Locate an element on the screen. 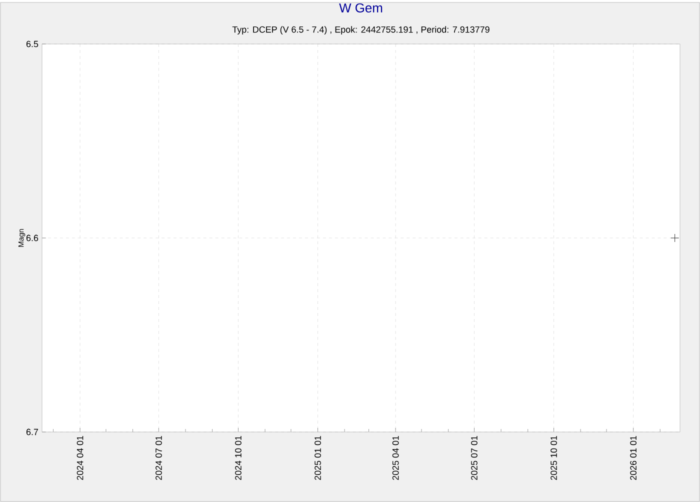 This screenshot has height=502, width=700. y-tick-label: 6.5 is located at coordinates (32, 44).